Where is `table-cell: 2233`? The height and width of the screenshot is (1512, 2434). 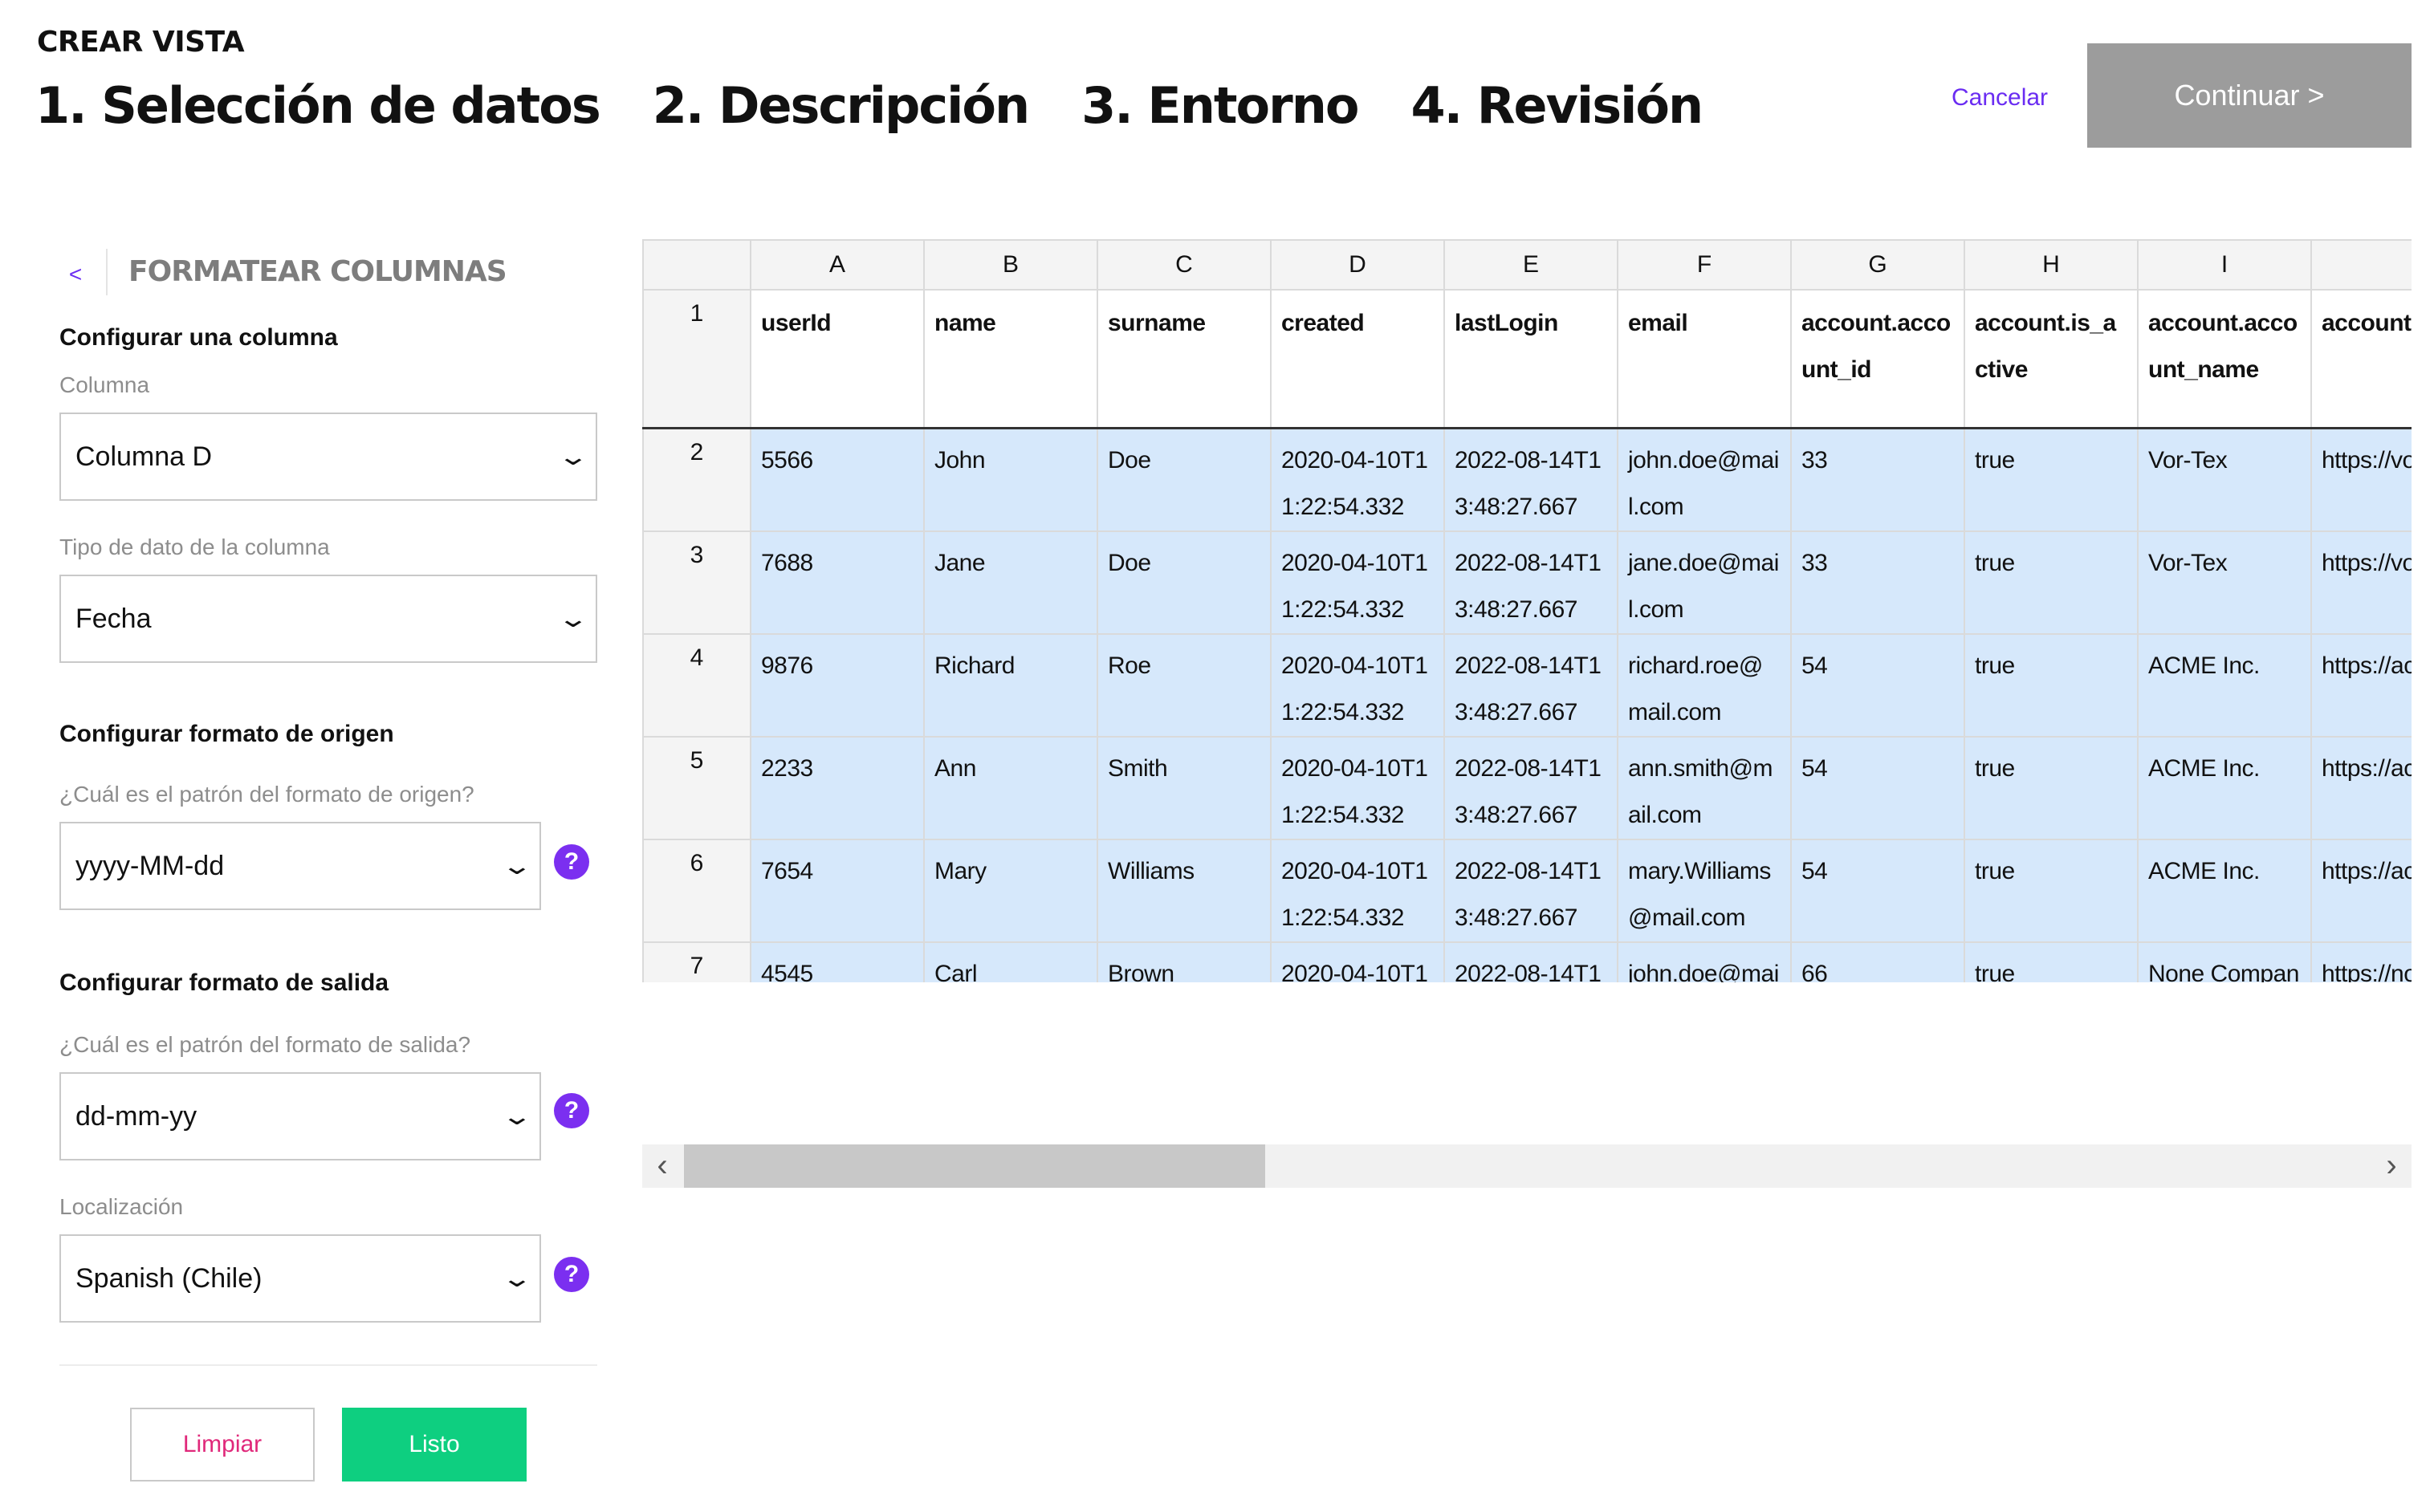 table-cell: 2233 is located at coordinates (837, 787).